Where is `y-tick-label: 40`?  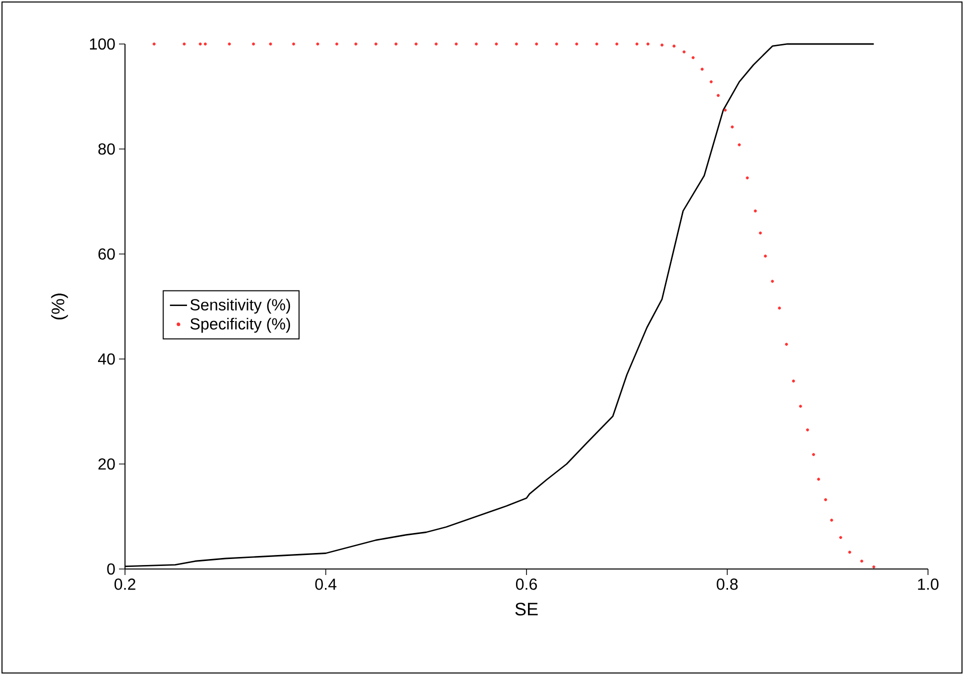
y-tick-label: 40 is located at coordinates (106, 359).